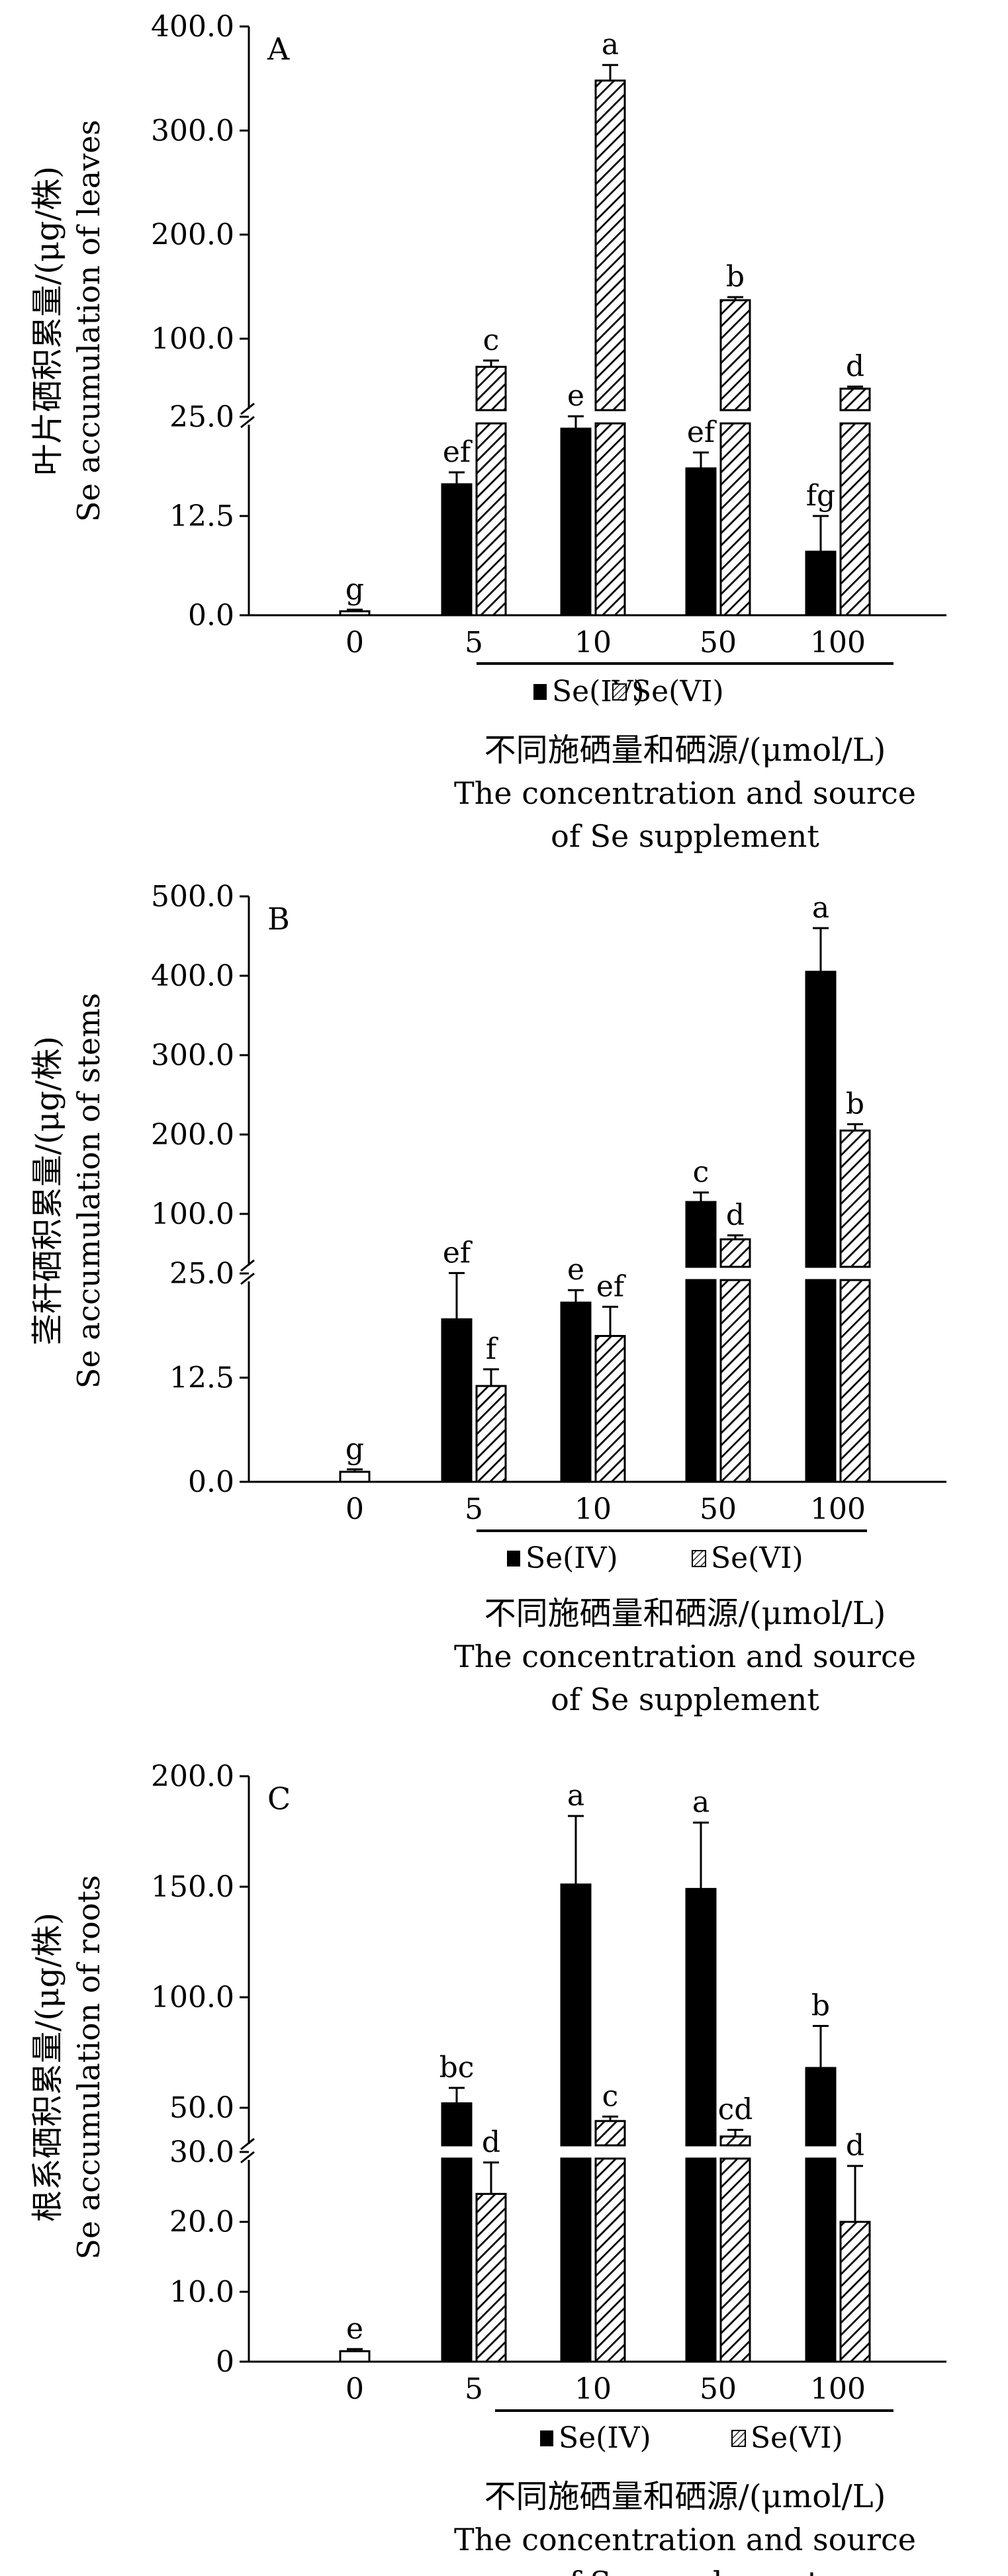 The width and height of the screenshot is (1008, 2576). I want to click on significance-letter: fg, so click(820, 496).